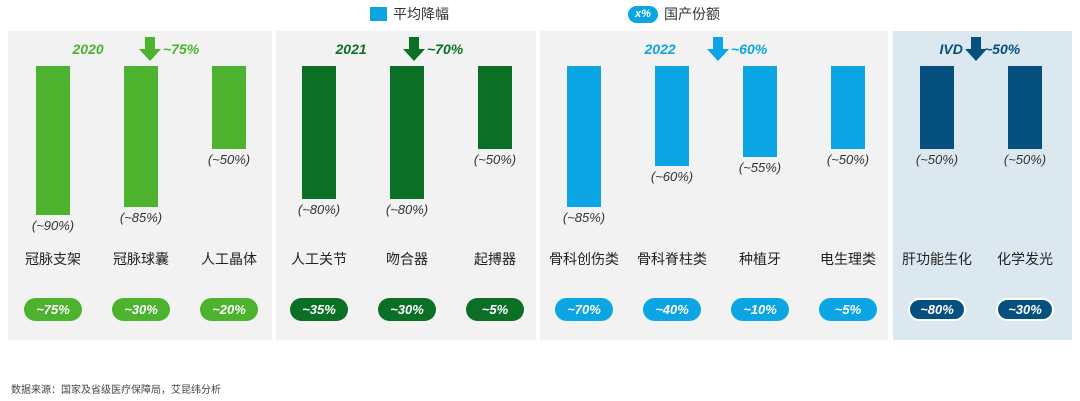  Describe the element at coordinates (229, 259) in the screenshot. I see `category-label: 人工晶体` at that location.